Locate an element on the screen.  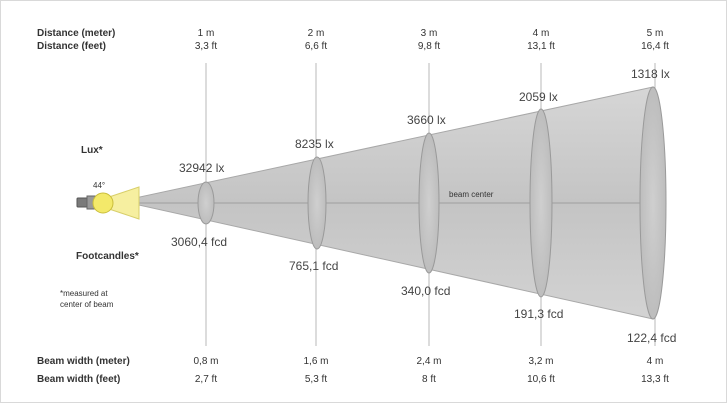
distance-ft-4: 13,1 ft is located at coordinates (541, 47).